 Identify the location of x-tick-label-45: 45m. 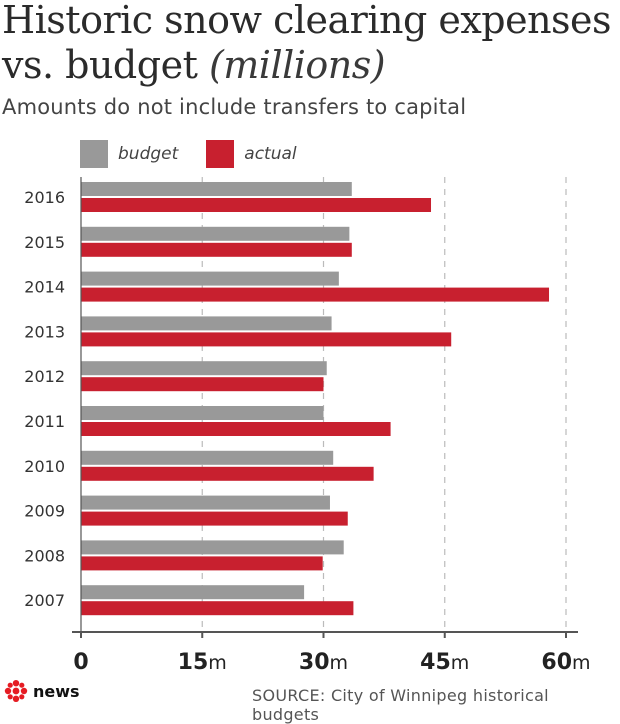
(444, 662).